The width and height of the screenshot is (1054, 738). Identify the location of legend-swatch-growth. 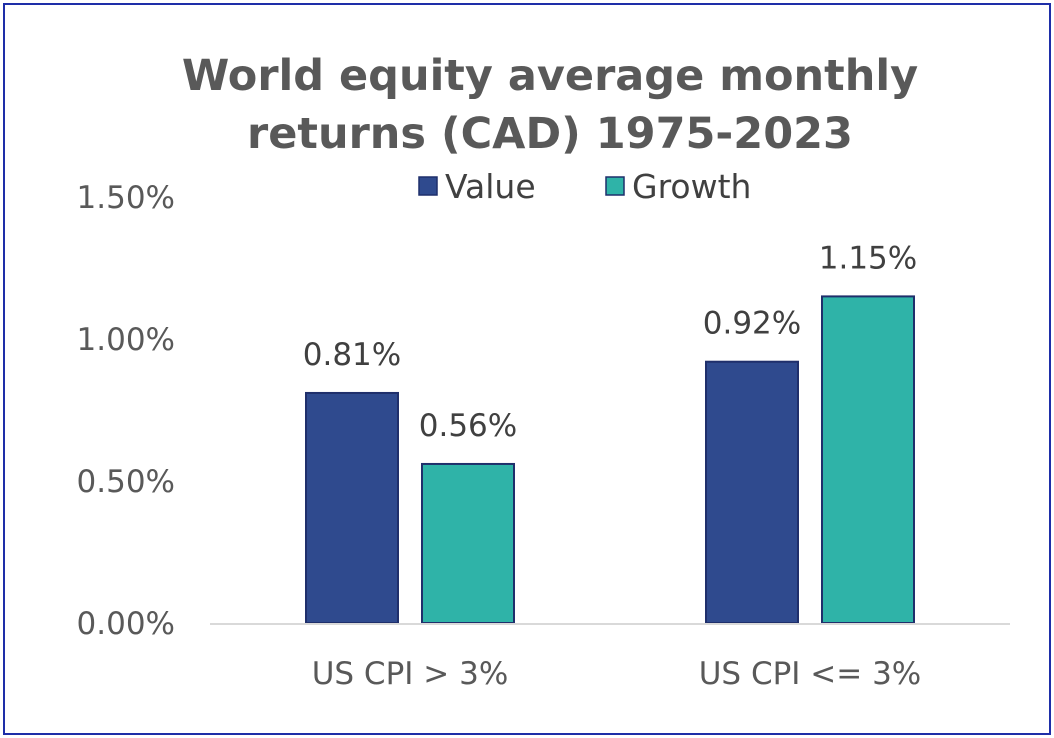
(615, 186).